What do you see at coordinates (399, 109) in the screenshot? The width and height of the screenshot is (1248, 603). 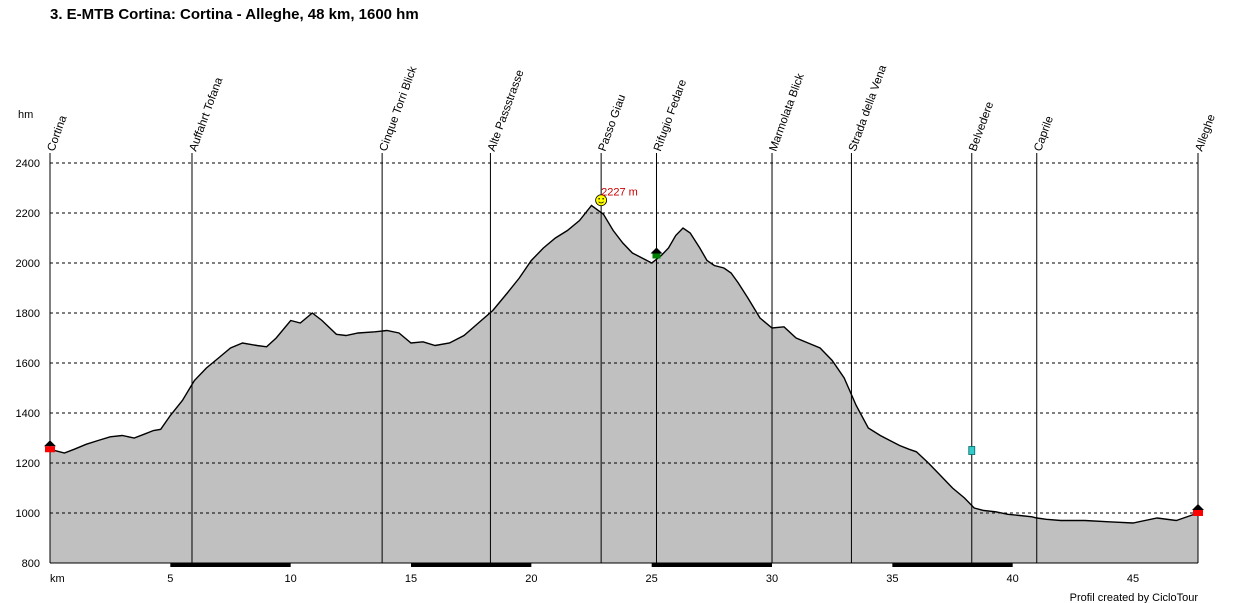 I see `waypoint-label: Cinque Torri Blick` at bounding box center [399, 109].